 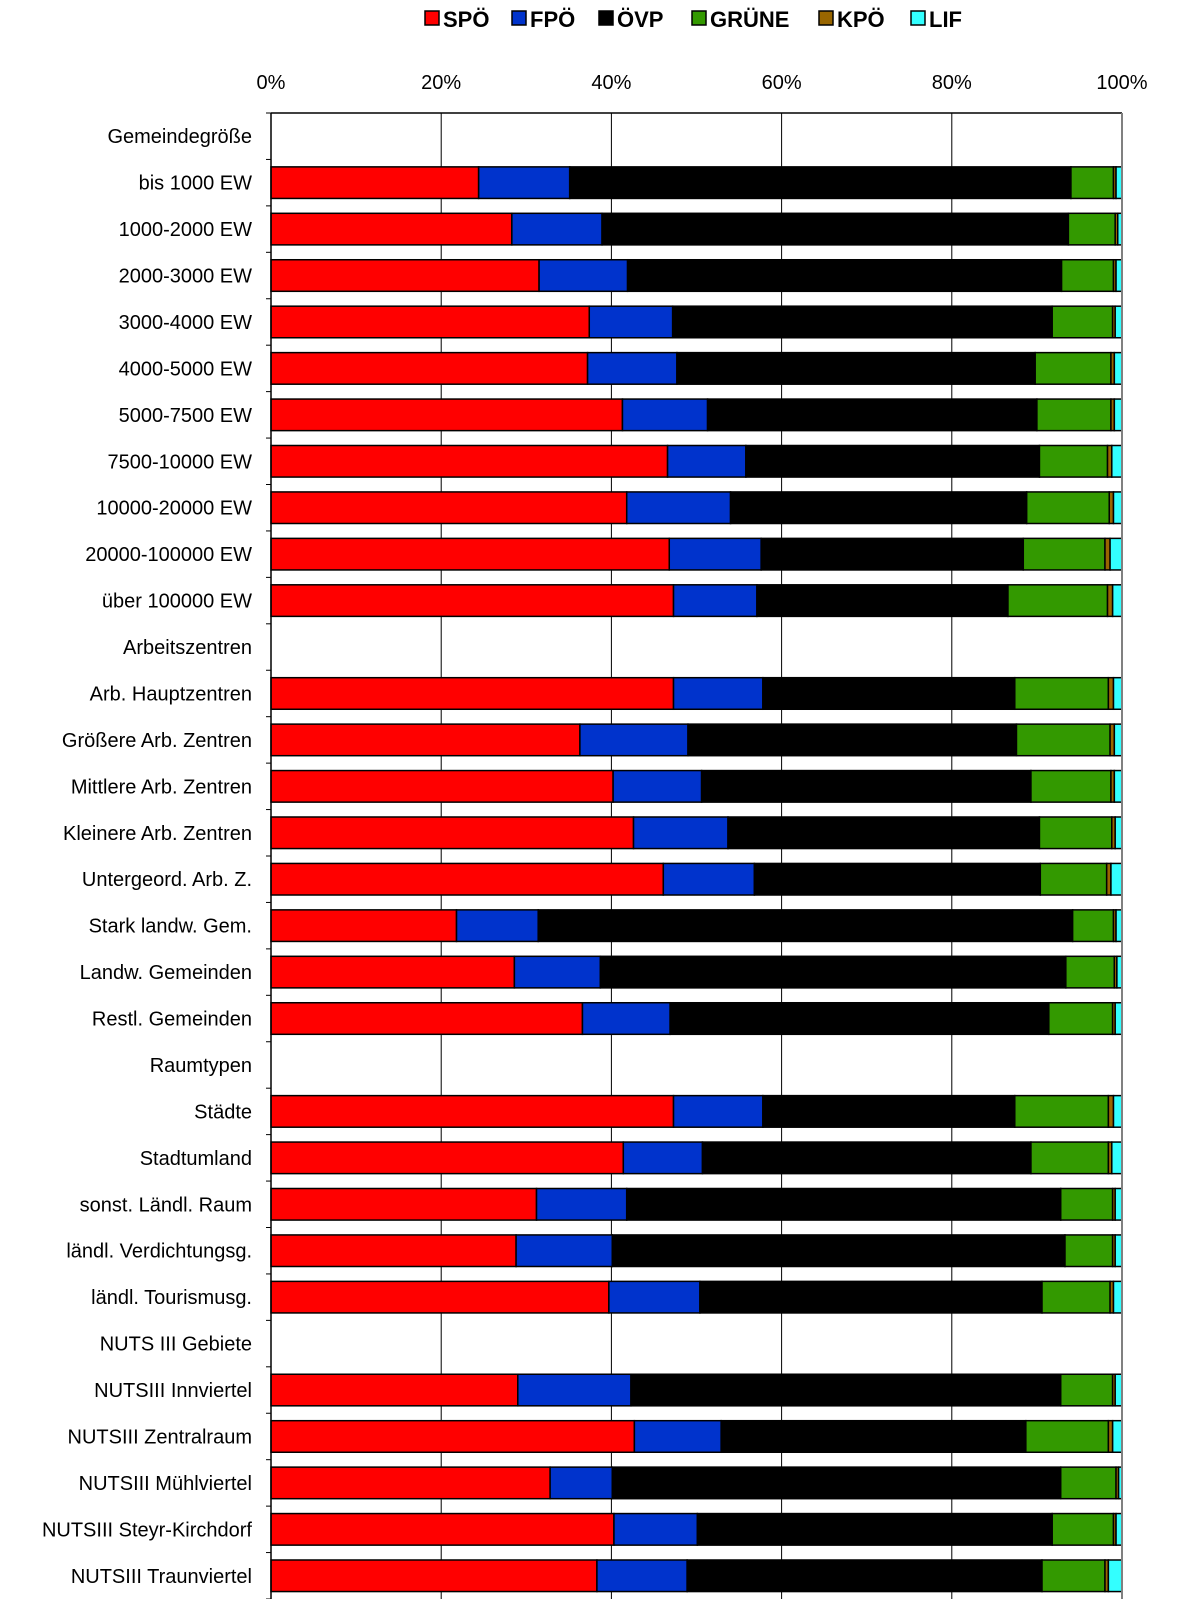 What do you see at coordinates (626, 1018) in the screenshot?
I see `bar-fpoe-restl-gemeinden` at bounding box center [626, 1018].